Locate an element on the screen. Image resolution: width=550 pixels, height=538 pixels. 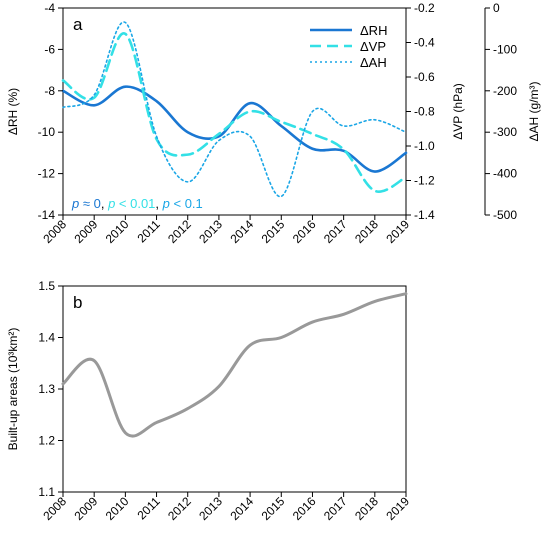
vp-tick-label: -1.0 is located at coordinates (424, 146).